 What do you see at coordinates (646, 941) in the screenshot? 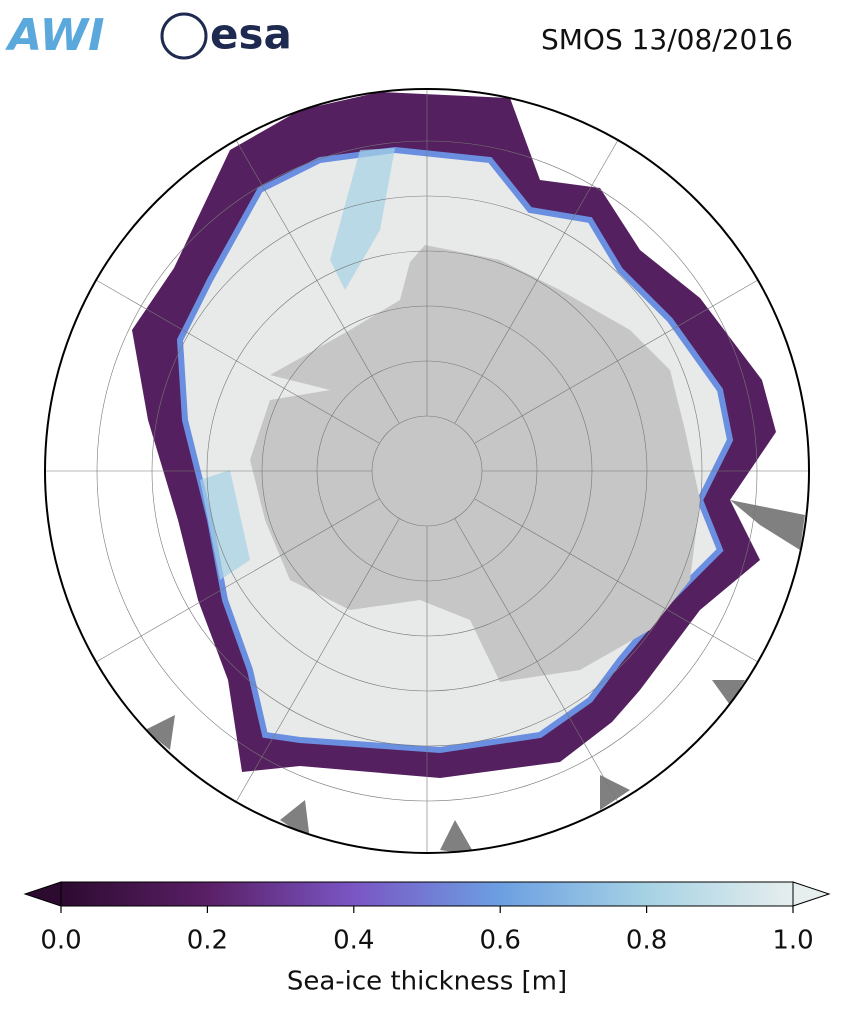
I see `colorbar-tick-label: 0.8` at bounding box center [646, 941].